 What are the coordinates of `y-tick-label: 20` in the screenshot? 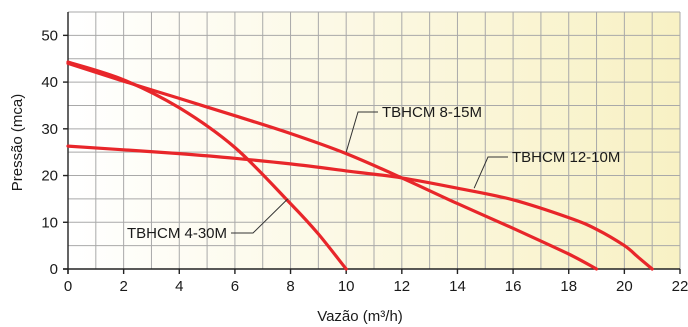 It's located at (49, 176).